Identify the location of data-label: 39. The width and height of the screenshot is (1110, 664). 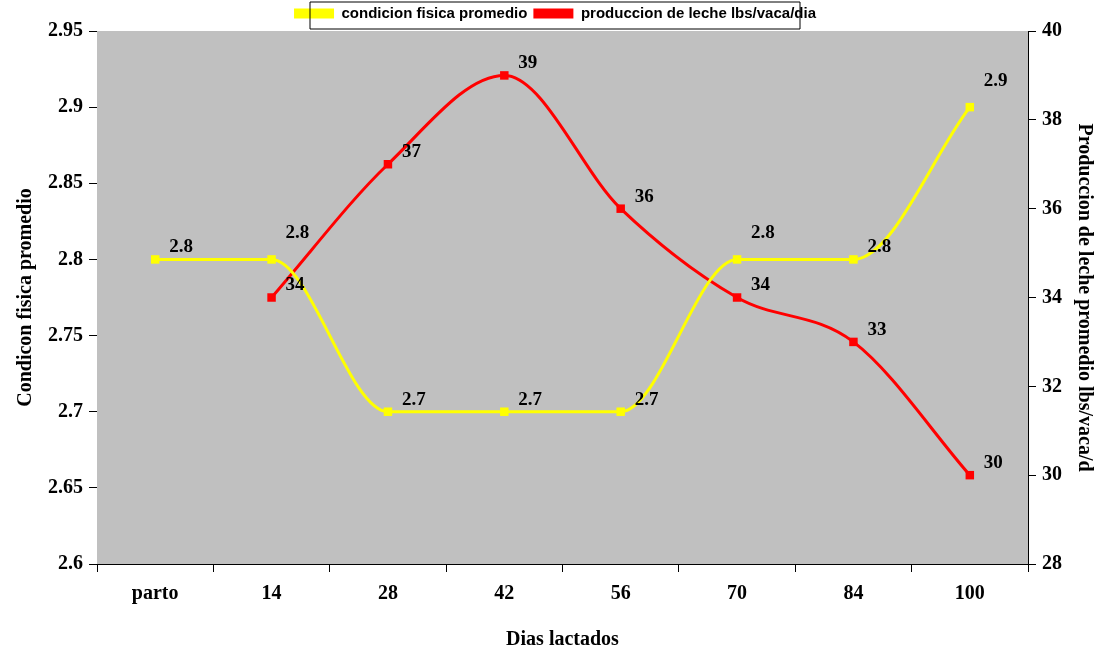
(528, 62).